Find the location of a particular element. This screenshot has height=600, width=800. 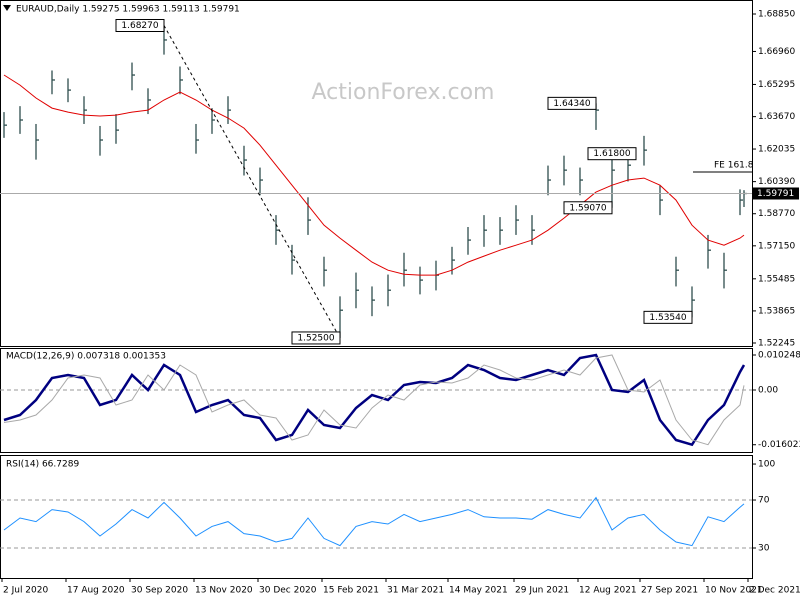

y-tick-label: -0.016023 is located at coordinates (779, 445).